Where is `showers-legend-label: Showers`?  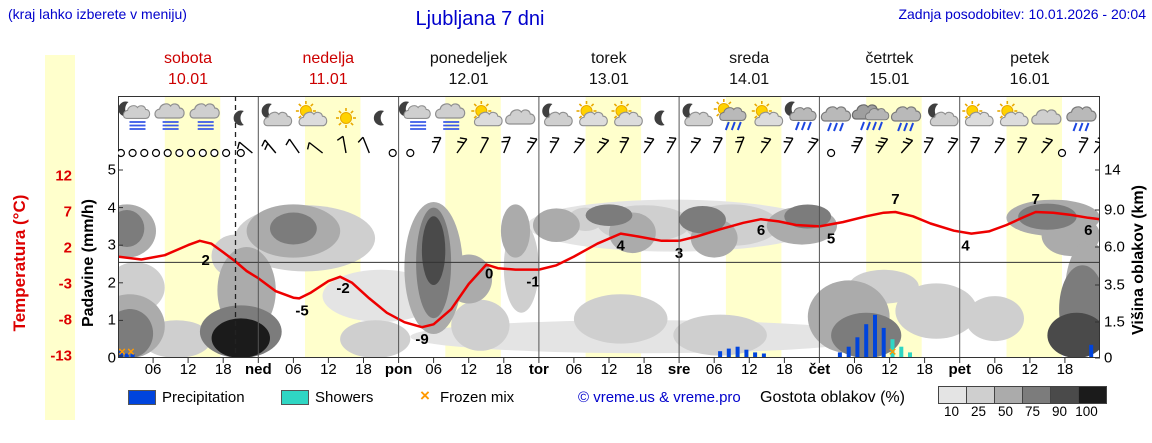 showers-legend-label: Showers is located at coordinates (344, 397).